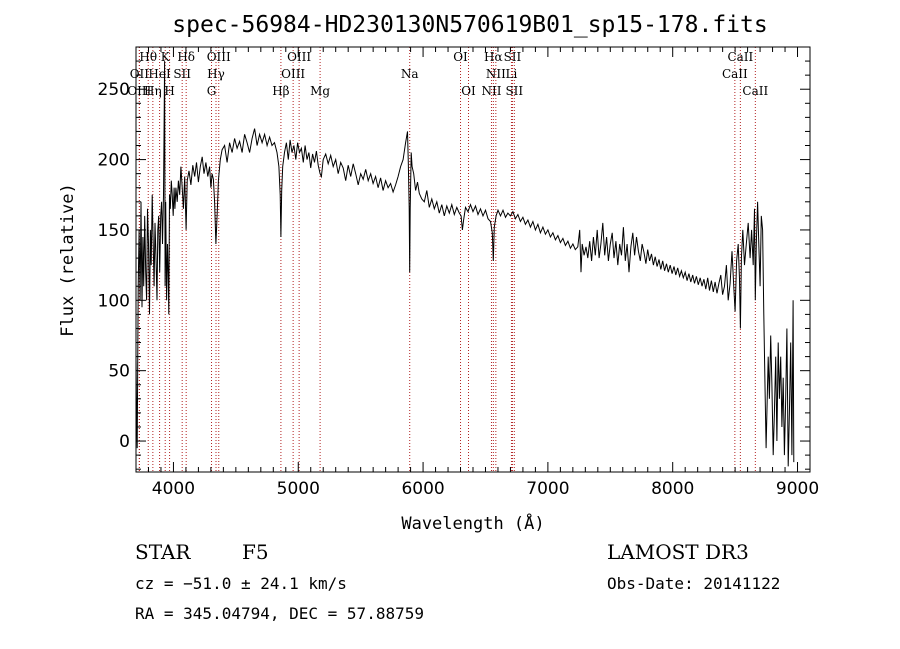  Describe the element at coordinates (139, 91) in the screenshot. I see `line-label-2: OIII` at that location.